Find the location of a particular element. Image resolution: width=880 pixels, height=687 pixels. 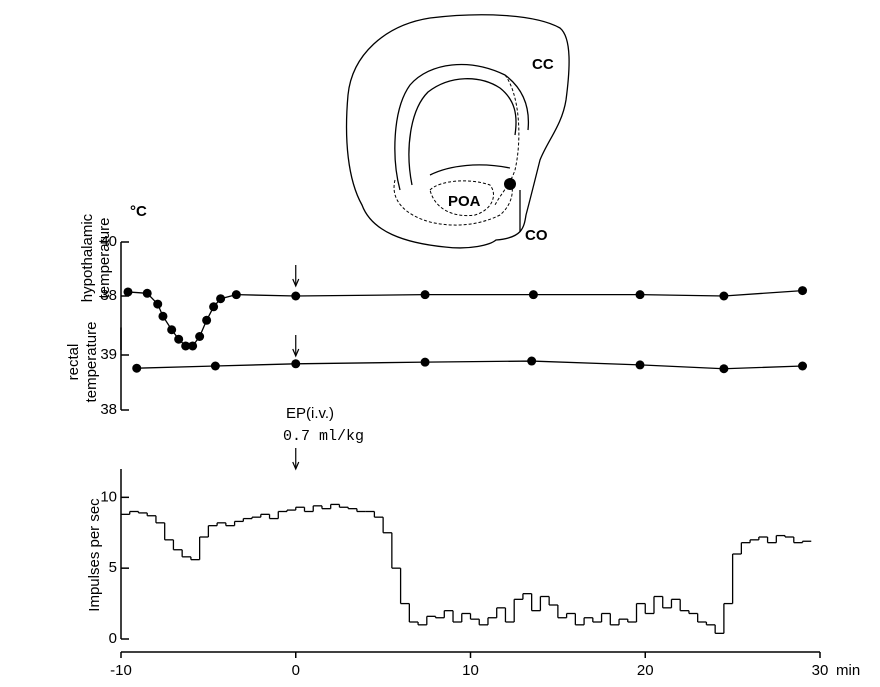

region-label: POA is located at coordinates (464, 201).